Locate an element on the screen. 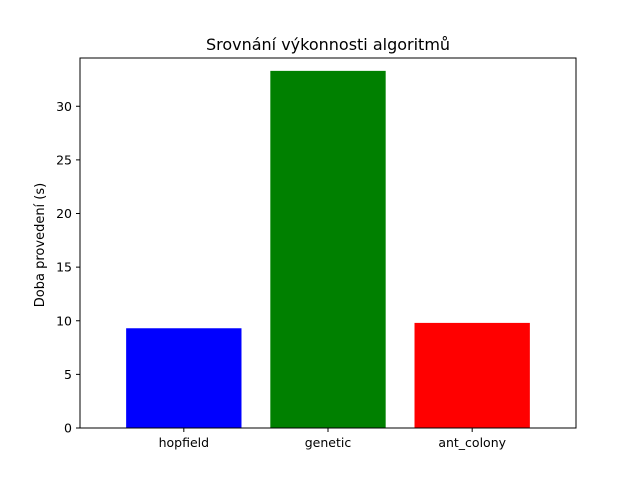 This screenshot has width=640, height=480. y-tick-label: 30 is located at coordinates (64, 106).